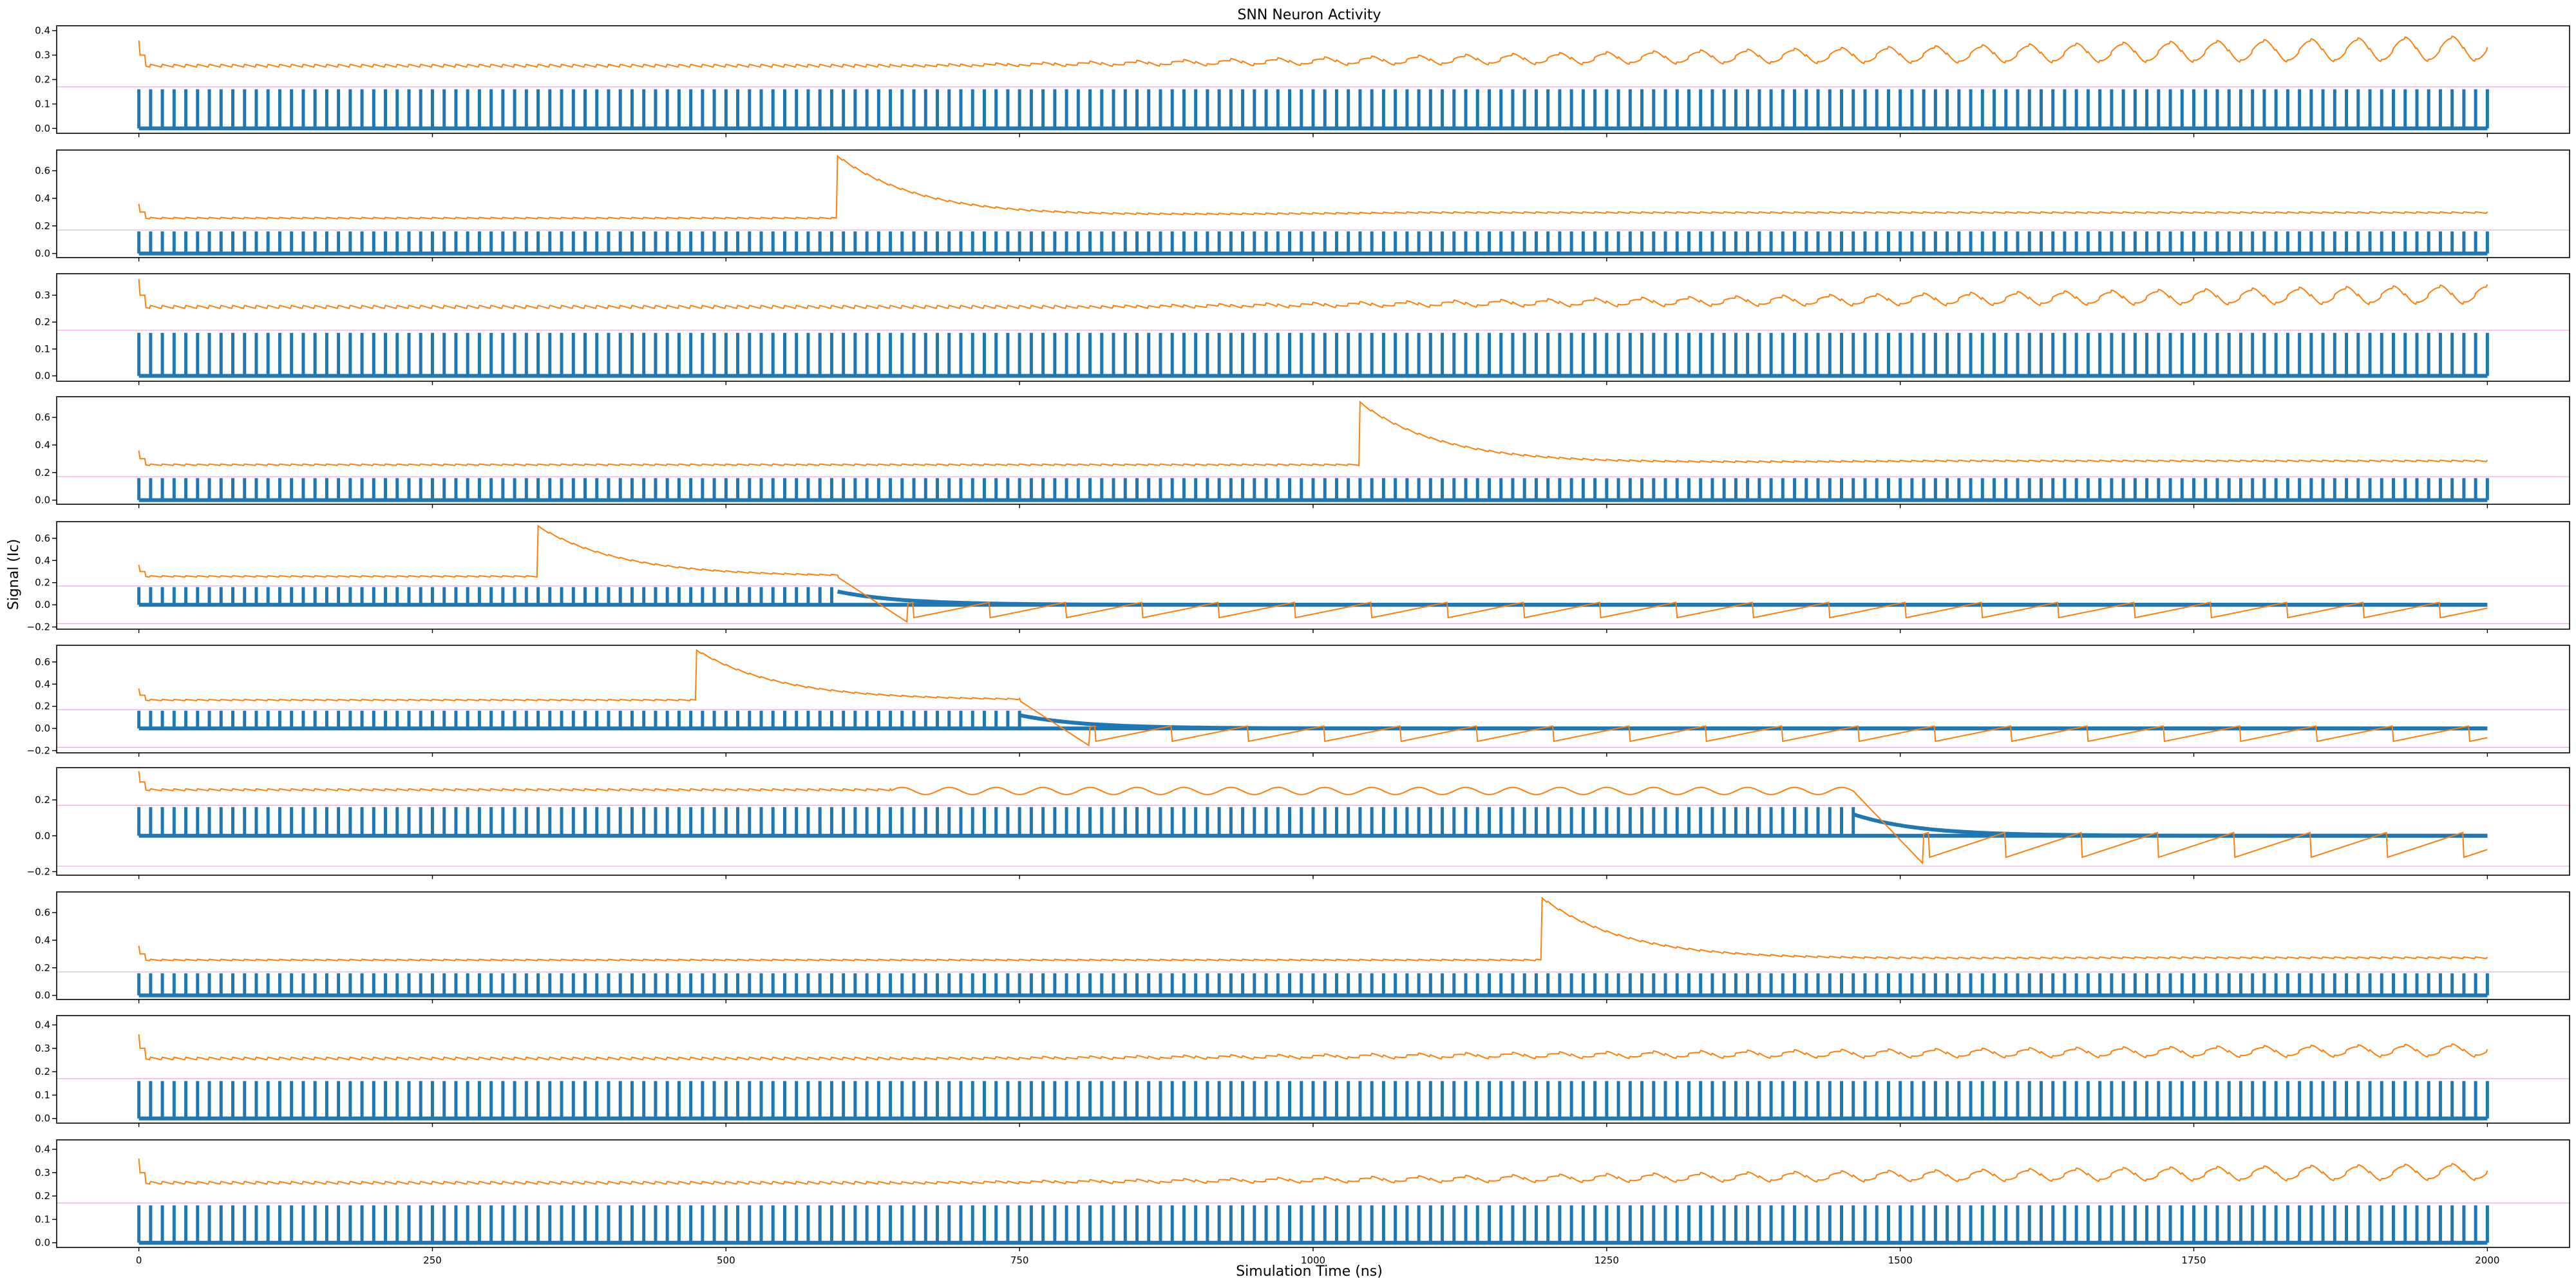 The height and width of the screenshot is (1288, 2576). What do you see at coordinates (1302, 81) in the screenshot?
I see `neuron-panel-1: 0.0 0.1 0.2 0.3 0.4` at bounding box center [1302, 81].